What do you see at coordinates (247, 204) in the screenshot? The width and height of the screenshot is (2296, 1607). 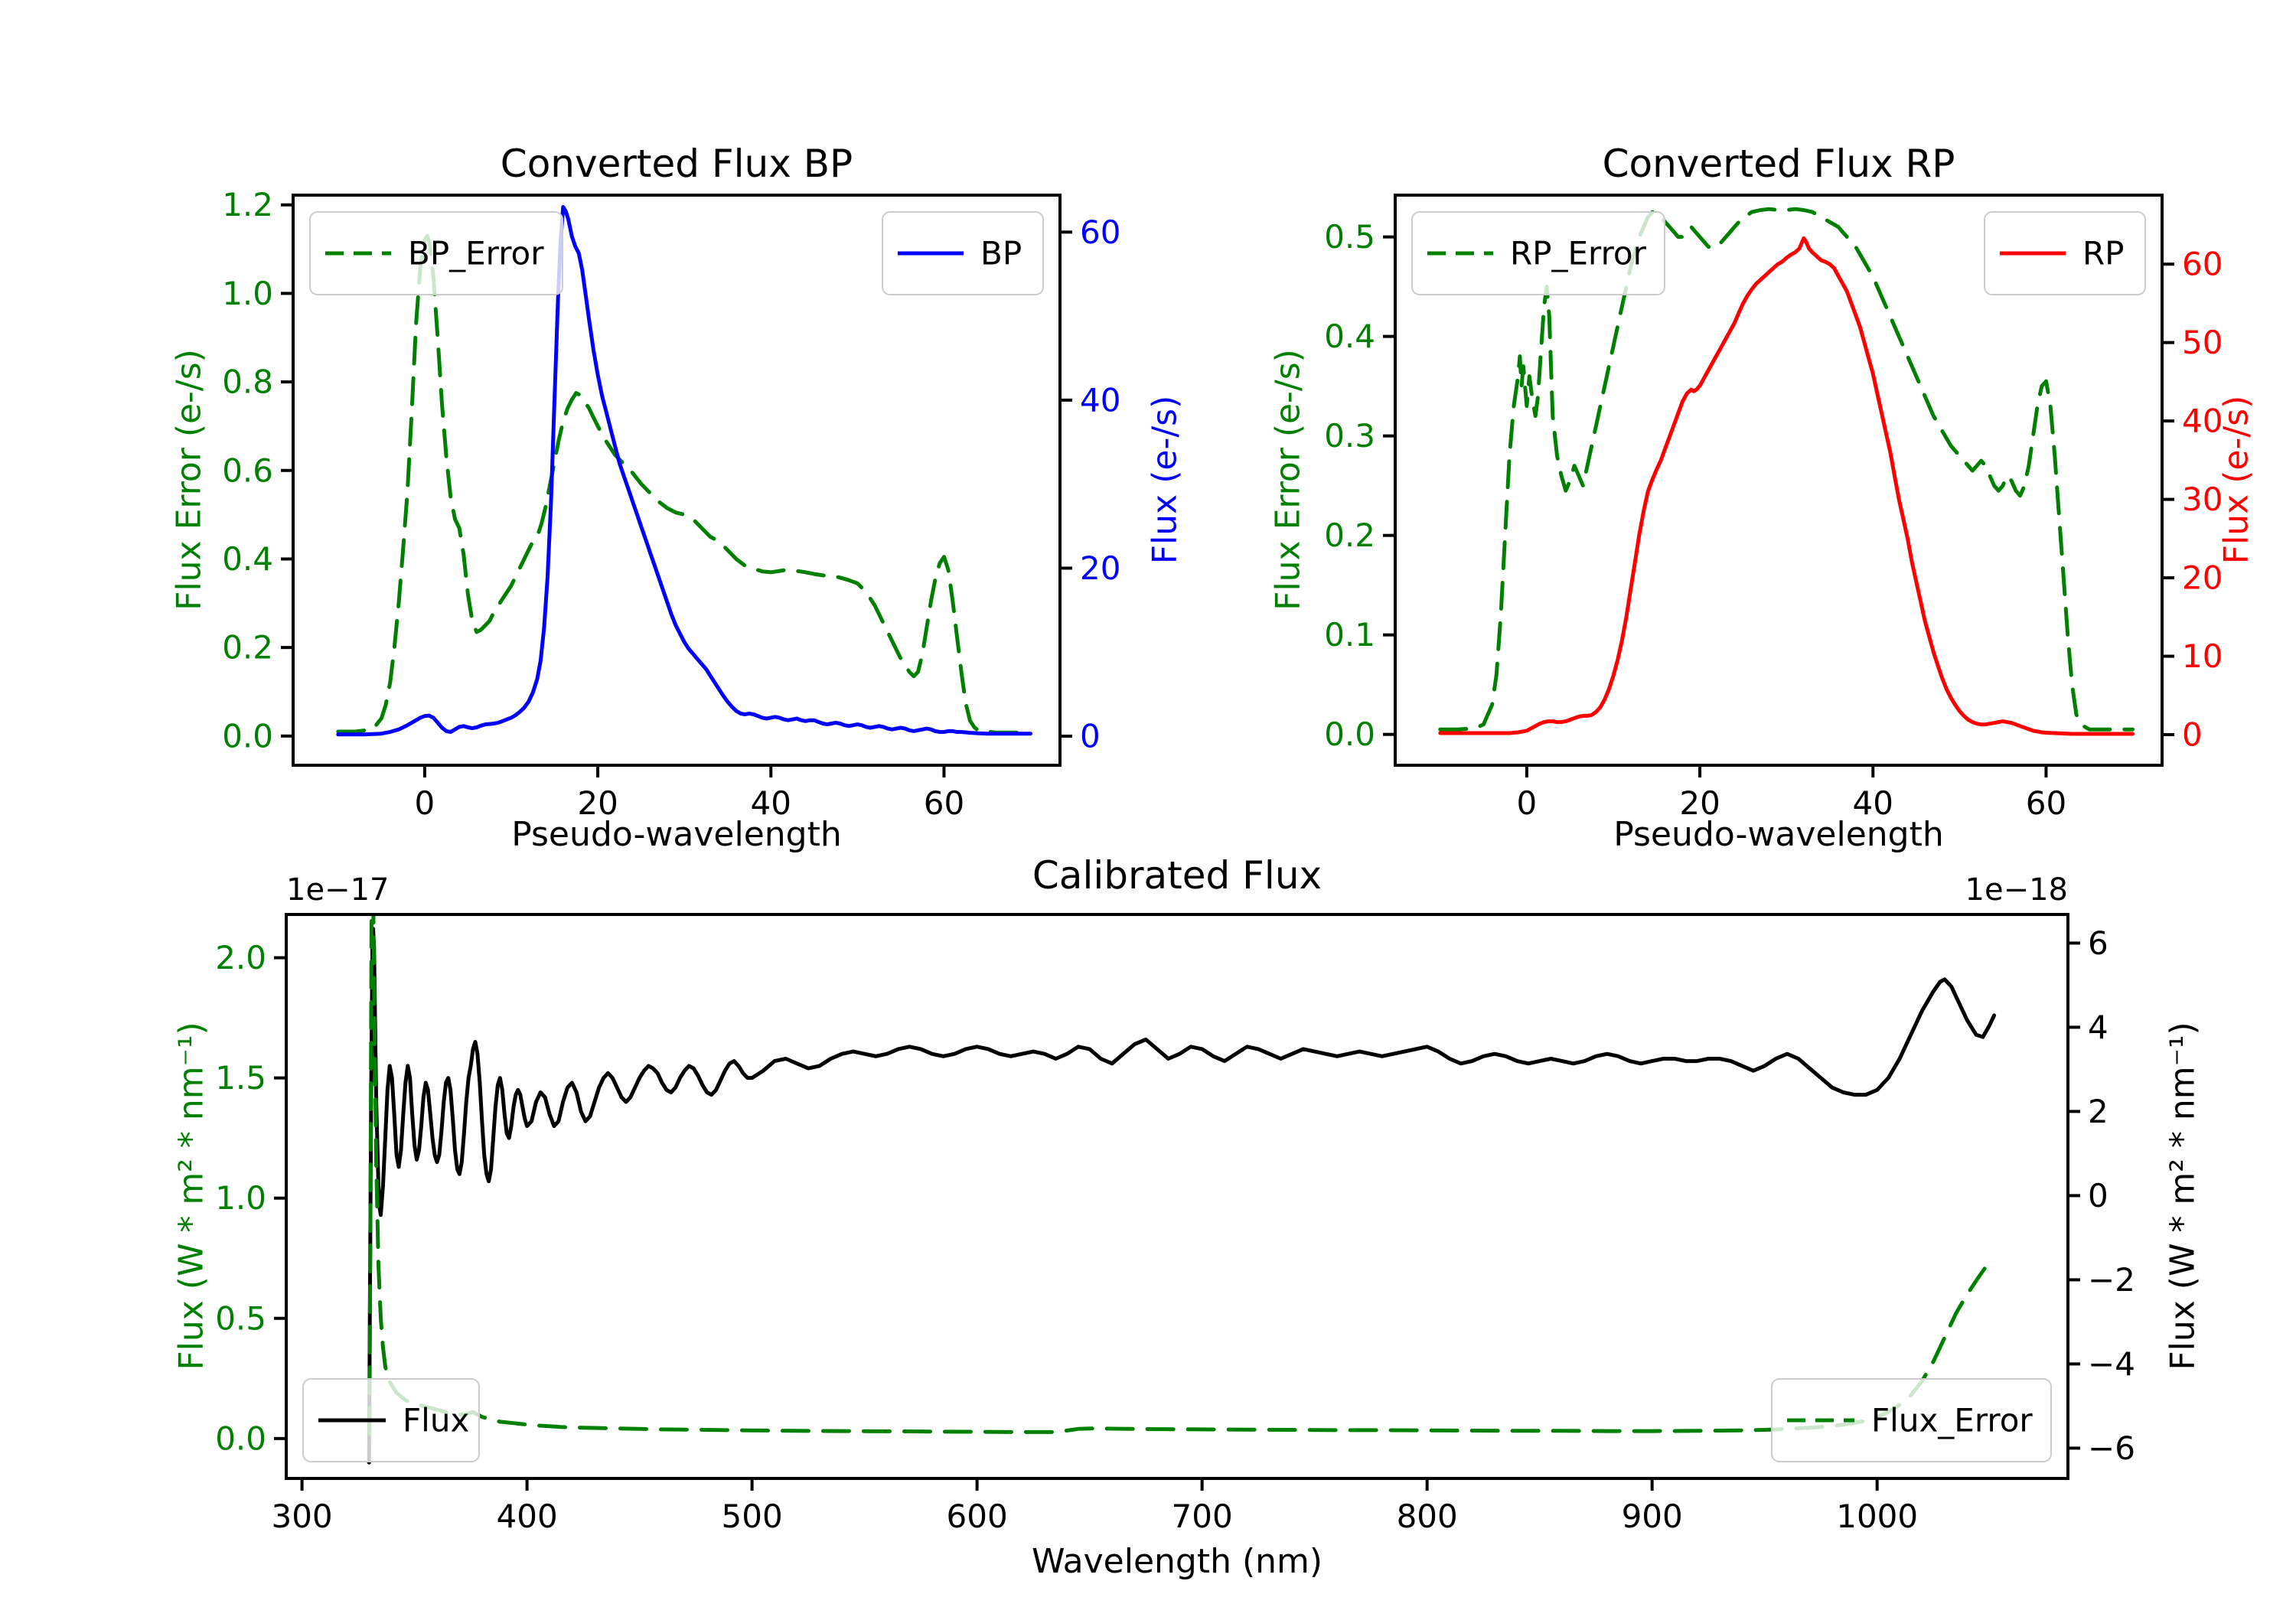 I see `y-tick-label-left: 1.2` at bounding box center [247, 204].